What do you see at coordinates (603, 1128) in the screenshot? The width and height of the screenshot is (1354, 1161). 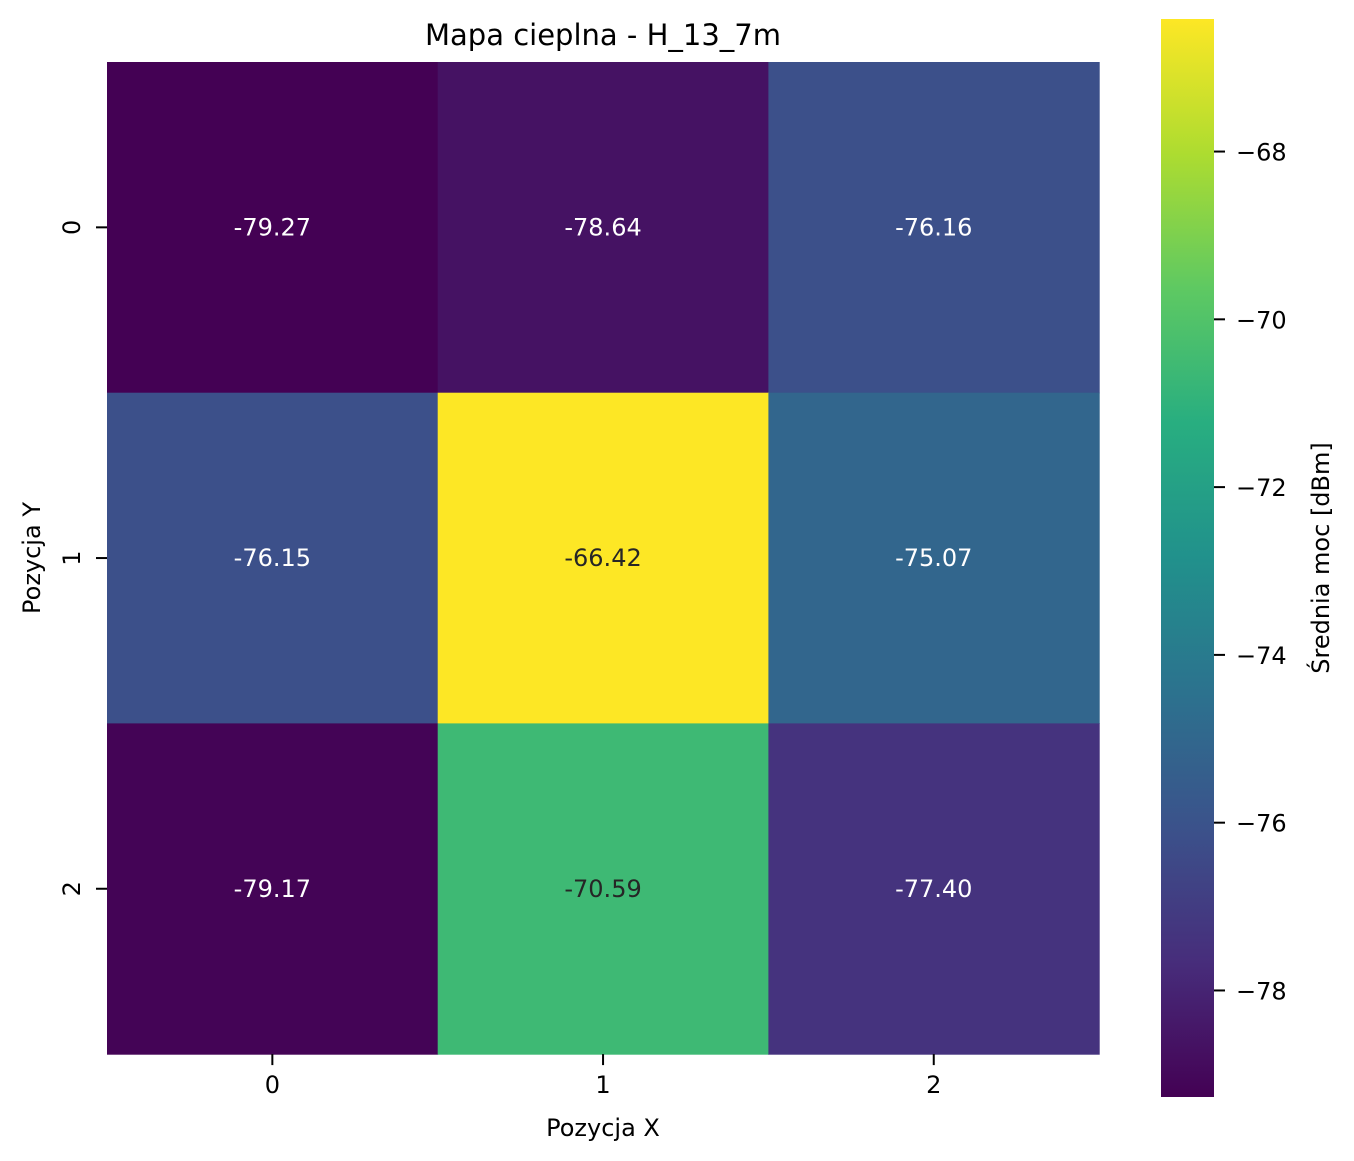 I see `x-axis-label: Pozycja X` at bounding box center [603, 1128].